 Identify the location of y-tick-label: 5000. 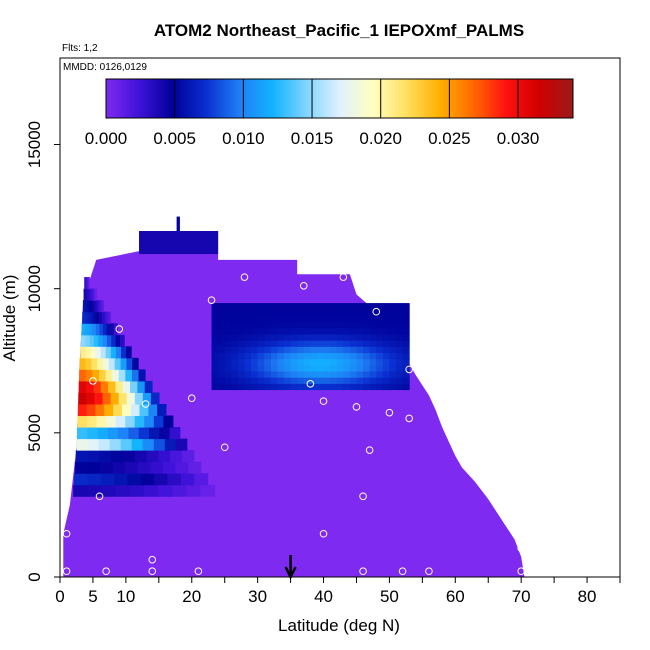
(34, 433).